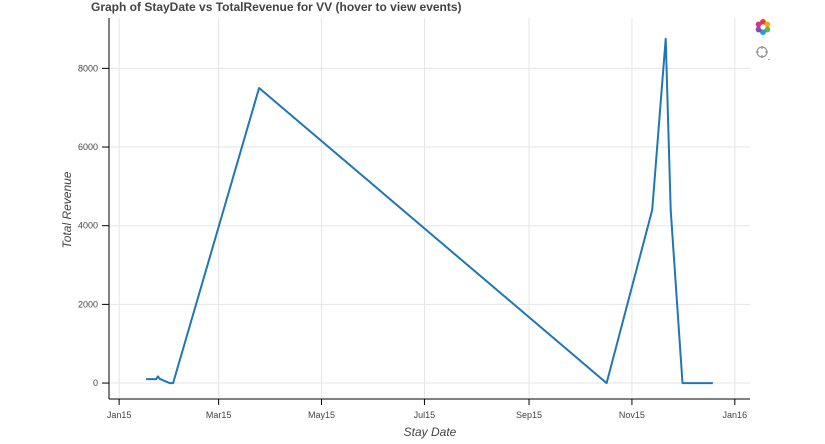 The height and width of the screenshot is (444, 825). What do you see at coordinates (430, 432) in the screenshot?
I see `x-axis-label: Stay Date` at bounding box center [430, 432].